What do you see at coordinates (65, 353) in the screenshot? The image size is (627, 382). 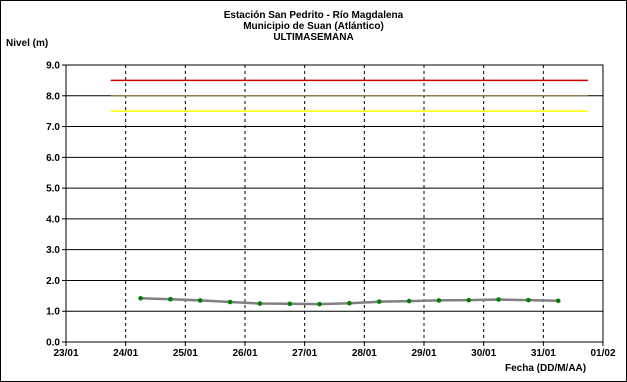 I see `x-tick-label: 23/01` at bounding box center [65, 353].